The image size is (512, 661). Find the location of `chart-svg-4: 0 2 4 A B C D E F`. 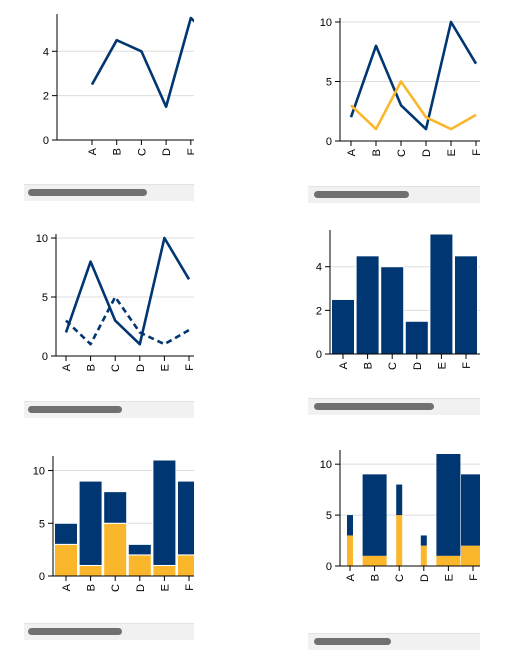

chart-svg-4: 0 2 4 A B C D E F is located at coordinates (398, 300).